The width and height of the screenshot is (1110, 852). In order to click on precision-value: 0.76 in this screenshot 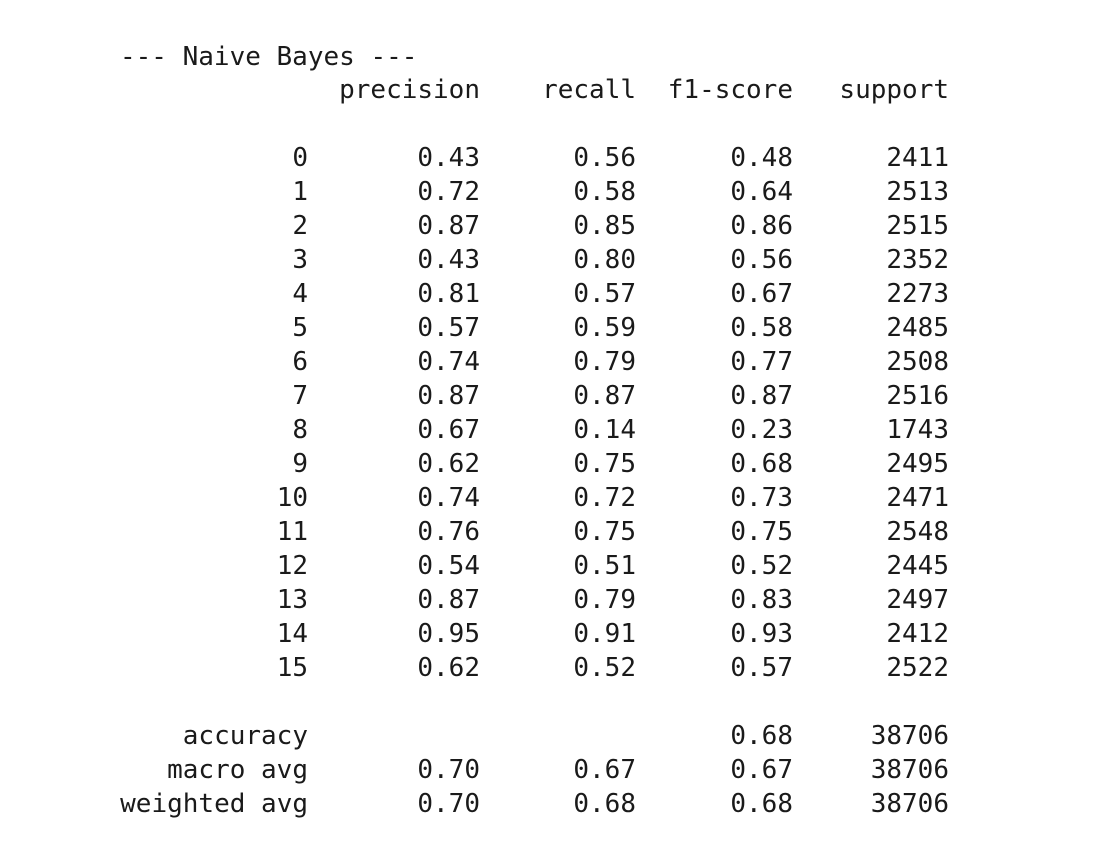, I will do `click(448, 532)`.